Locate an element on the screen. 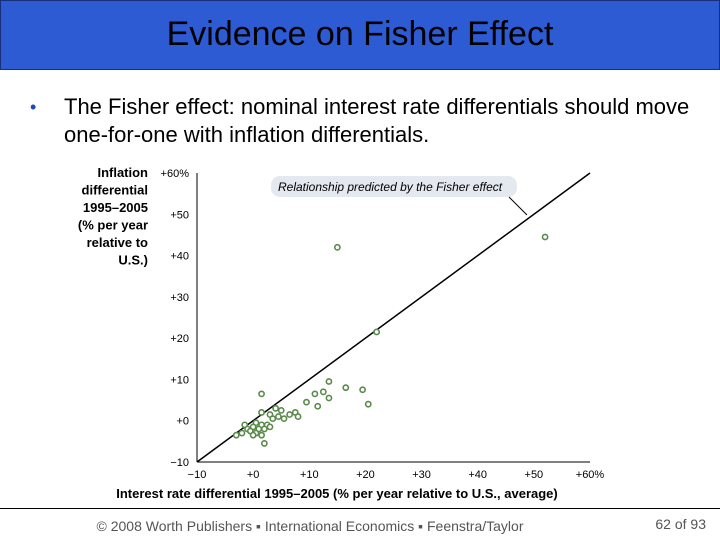  y-tick-label: +60% is located at coordinates (175, 174).